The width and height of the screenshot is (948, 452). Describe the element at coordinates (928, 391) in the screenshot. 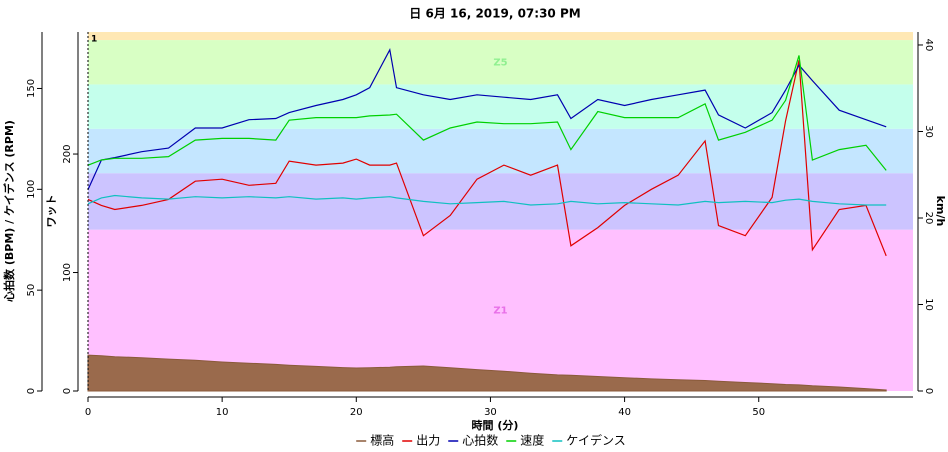

I see `y2-tick-label: 0` at that location.